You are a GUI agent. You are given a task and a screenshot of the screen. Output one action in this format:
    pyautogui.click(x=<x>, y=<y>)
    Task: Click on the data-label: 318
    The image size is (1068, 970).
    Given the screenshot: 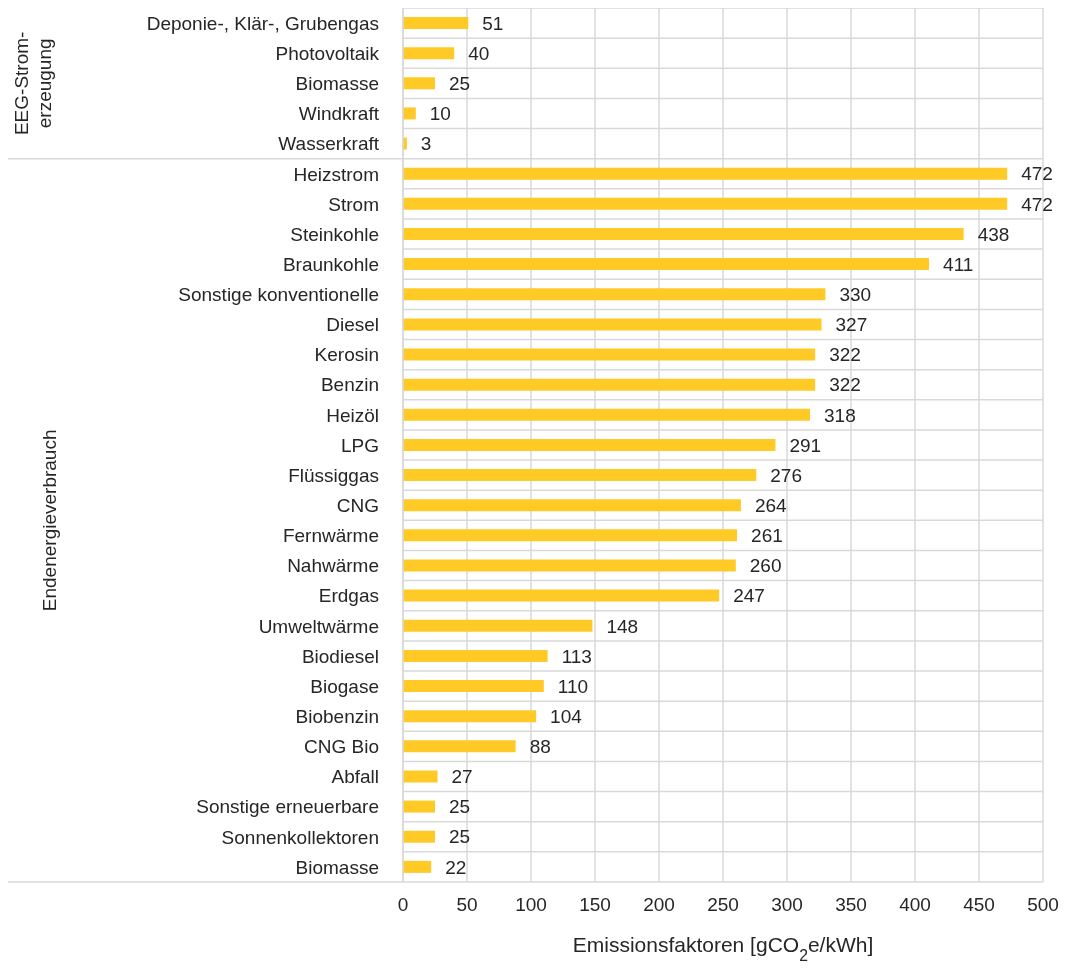 What is the action you would take?
    pyautogui.click(x=840, y=415)
    